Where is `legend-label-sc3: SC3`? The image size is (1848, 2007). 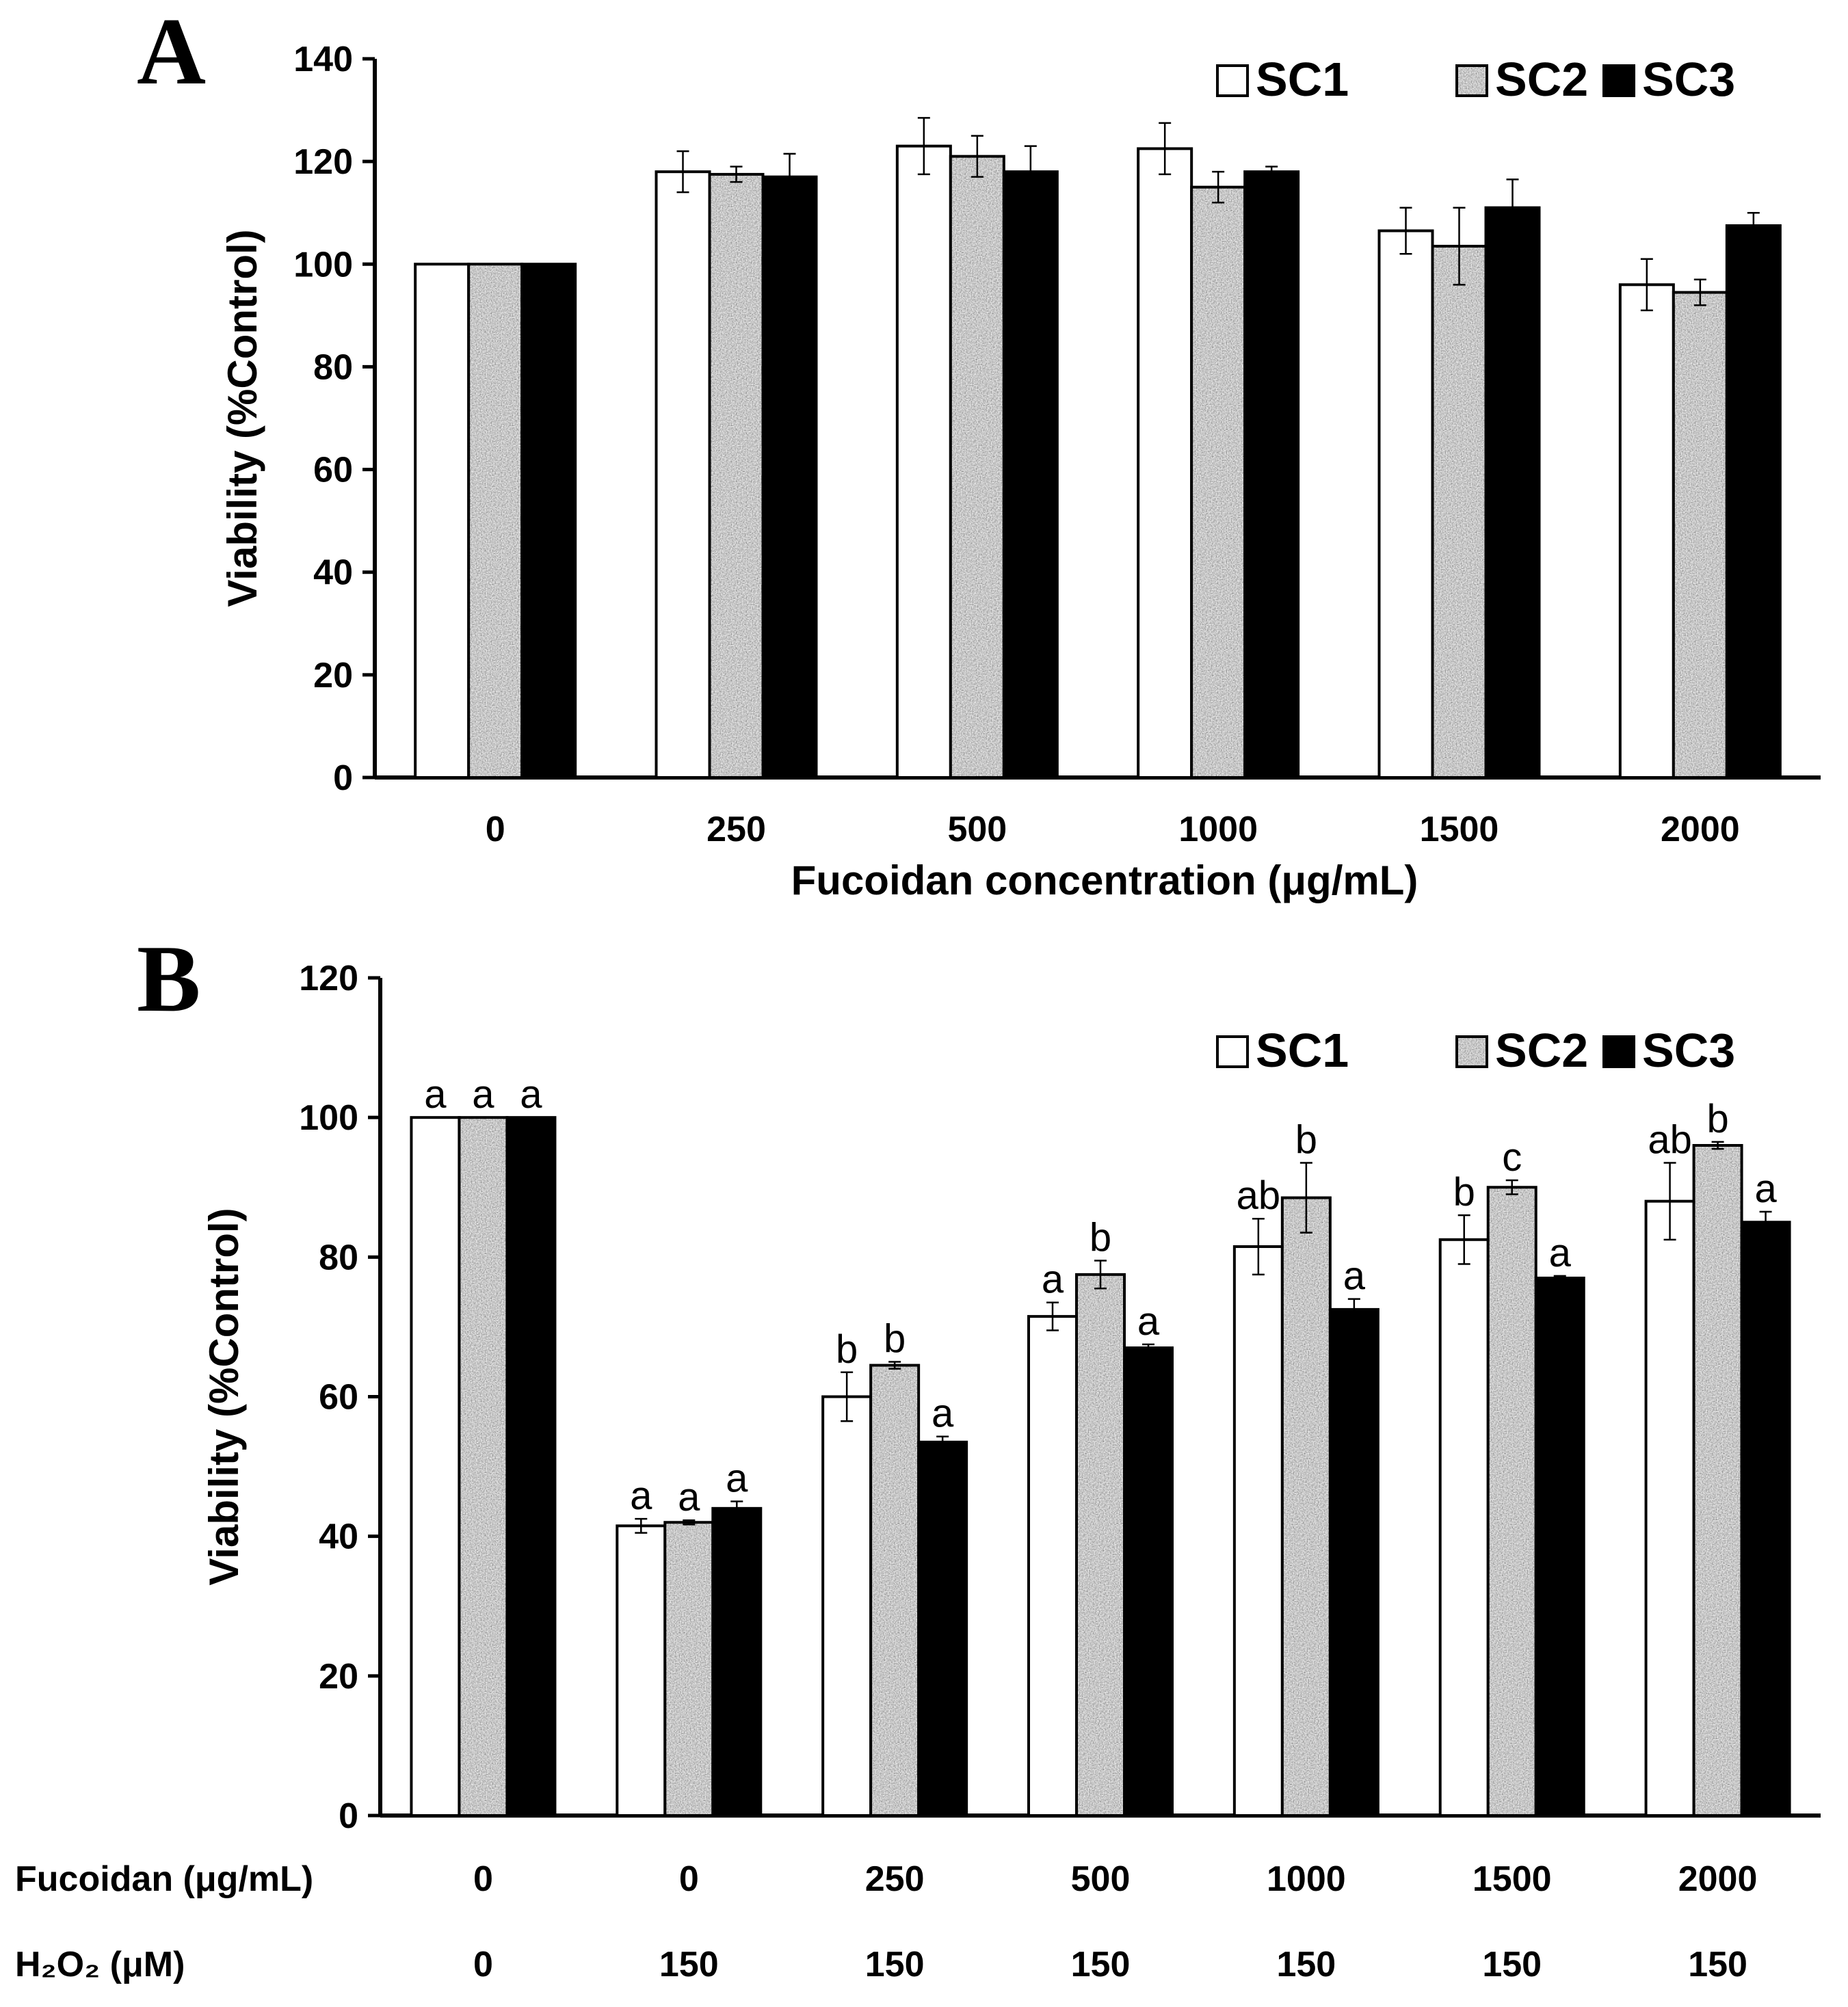
legend-label-sc3: SC3 is located at coordinates (1688, 79).